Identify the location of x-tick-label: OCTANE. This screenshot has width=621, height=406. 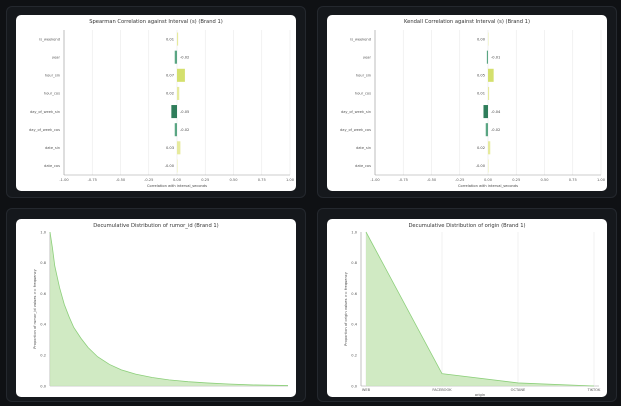
(518, 390).